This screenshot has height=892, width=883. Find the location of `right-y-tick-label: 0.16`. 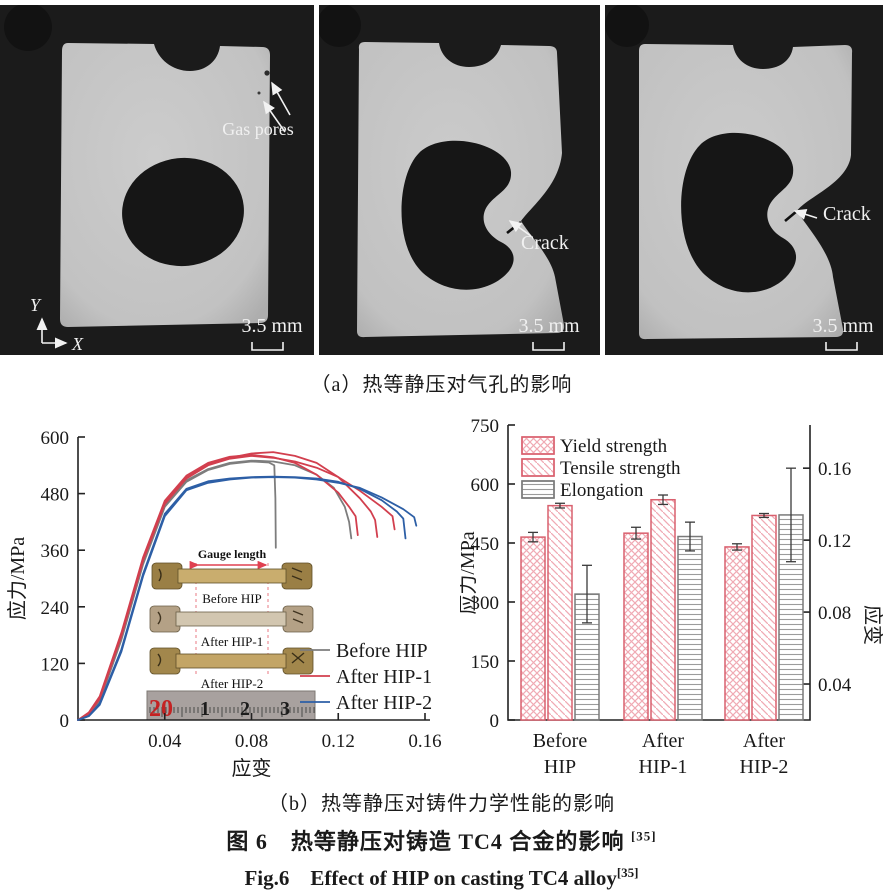

right-y-tick-label: 0.16 is located at coordinates (834, 469).